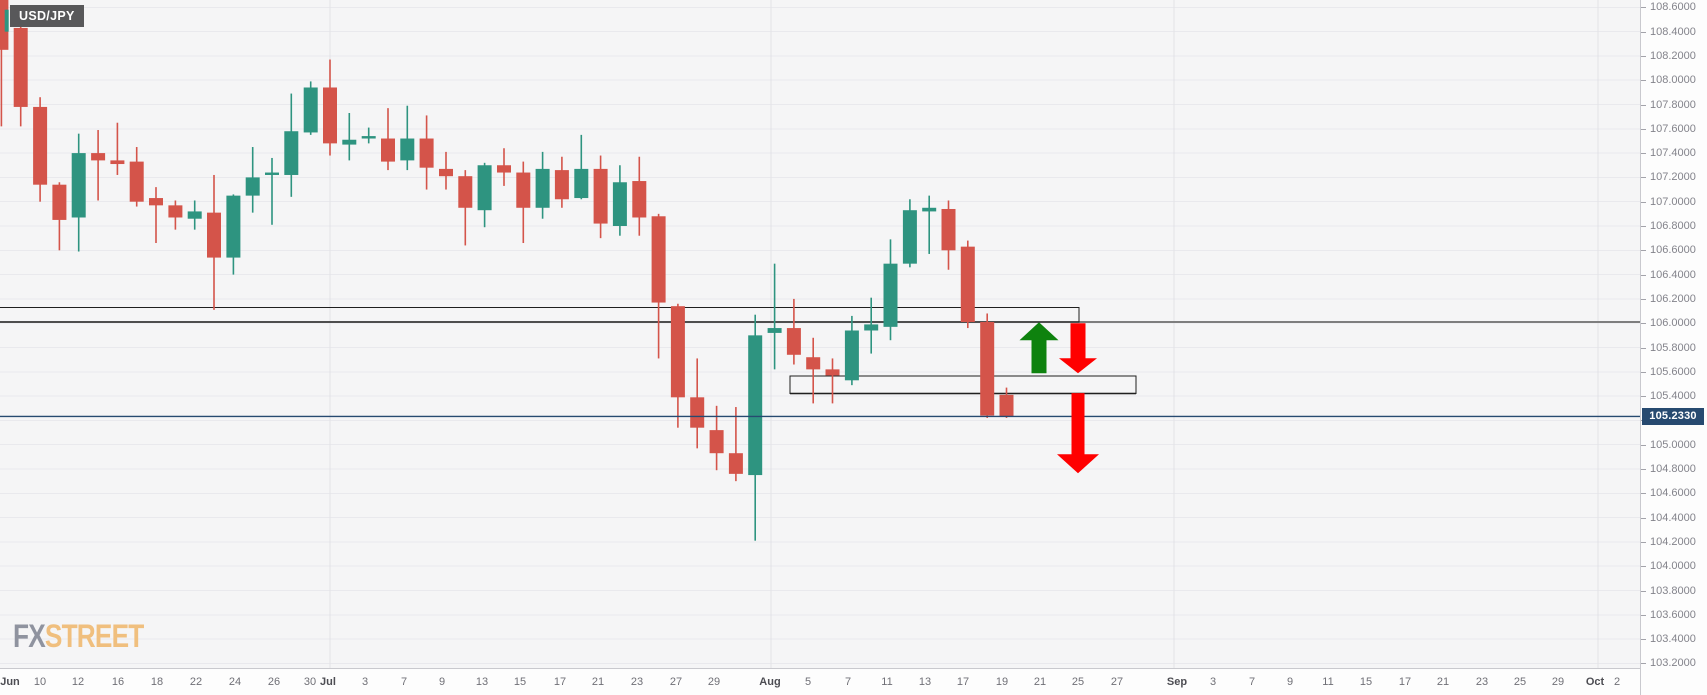 This screenshot has width=1707, height=695. Describe the element at coordinates (1443, 682) in the screenshot. I see `time-tick-21-1443: 21` at that location.